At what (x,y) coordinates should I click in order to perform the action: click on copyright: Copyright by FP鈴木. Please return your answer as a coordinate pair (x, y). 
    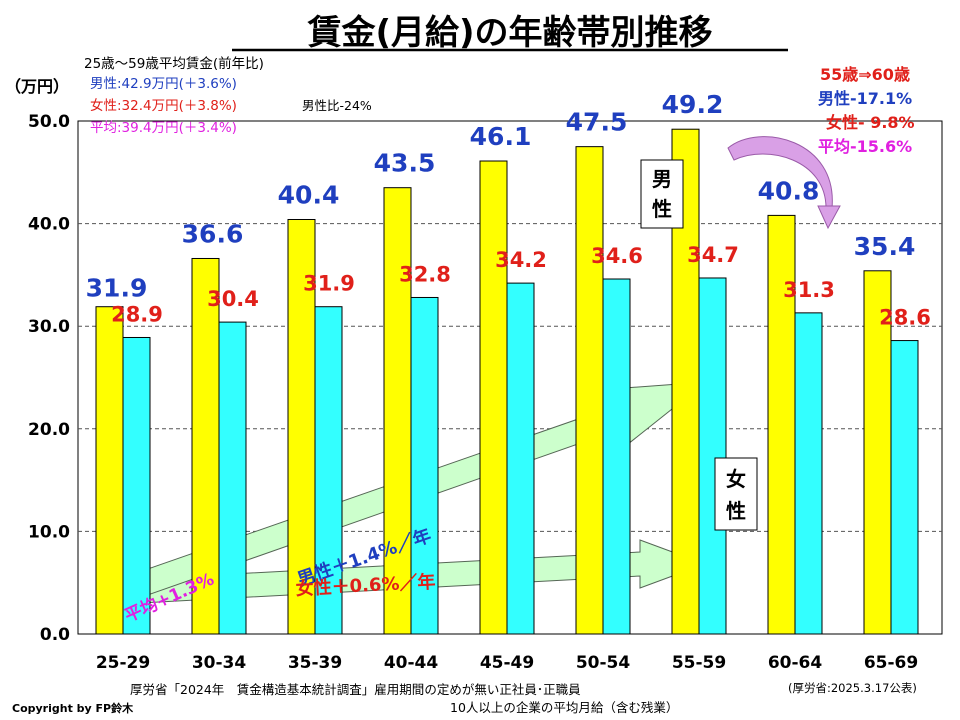
    Looking at the image, I should click on (73, 708).